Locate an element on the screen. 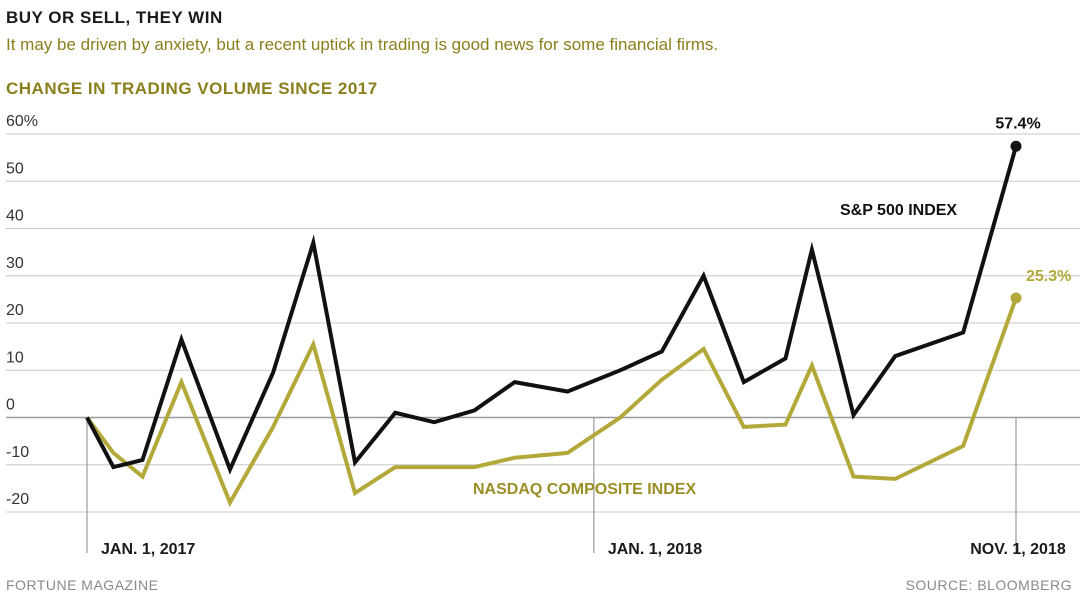 This screenshot has height=613, width=1080. x-tick-label: JAN. 1, 2018 is located at coordinates (655, 549).